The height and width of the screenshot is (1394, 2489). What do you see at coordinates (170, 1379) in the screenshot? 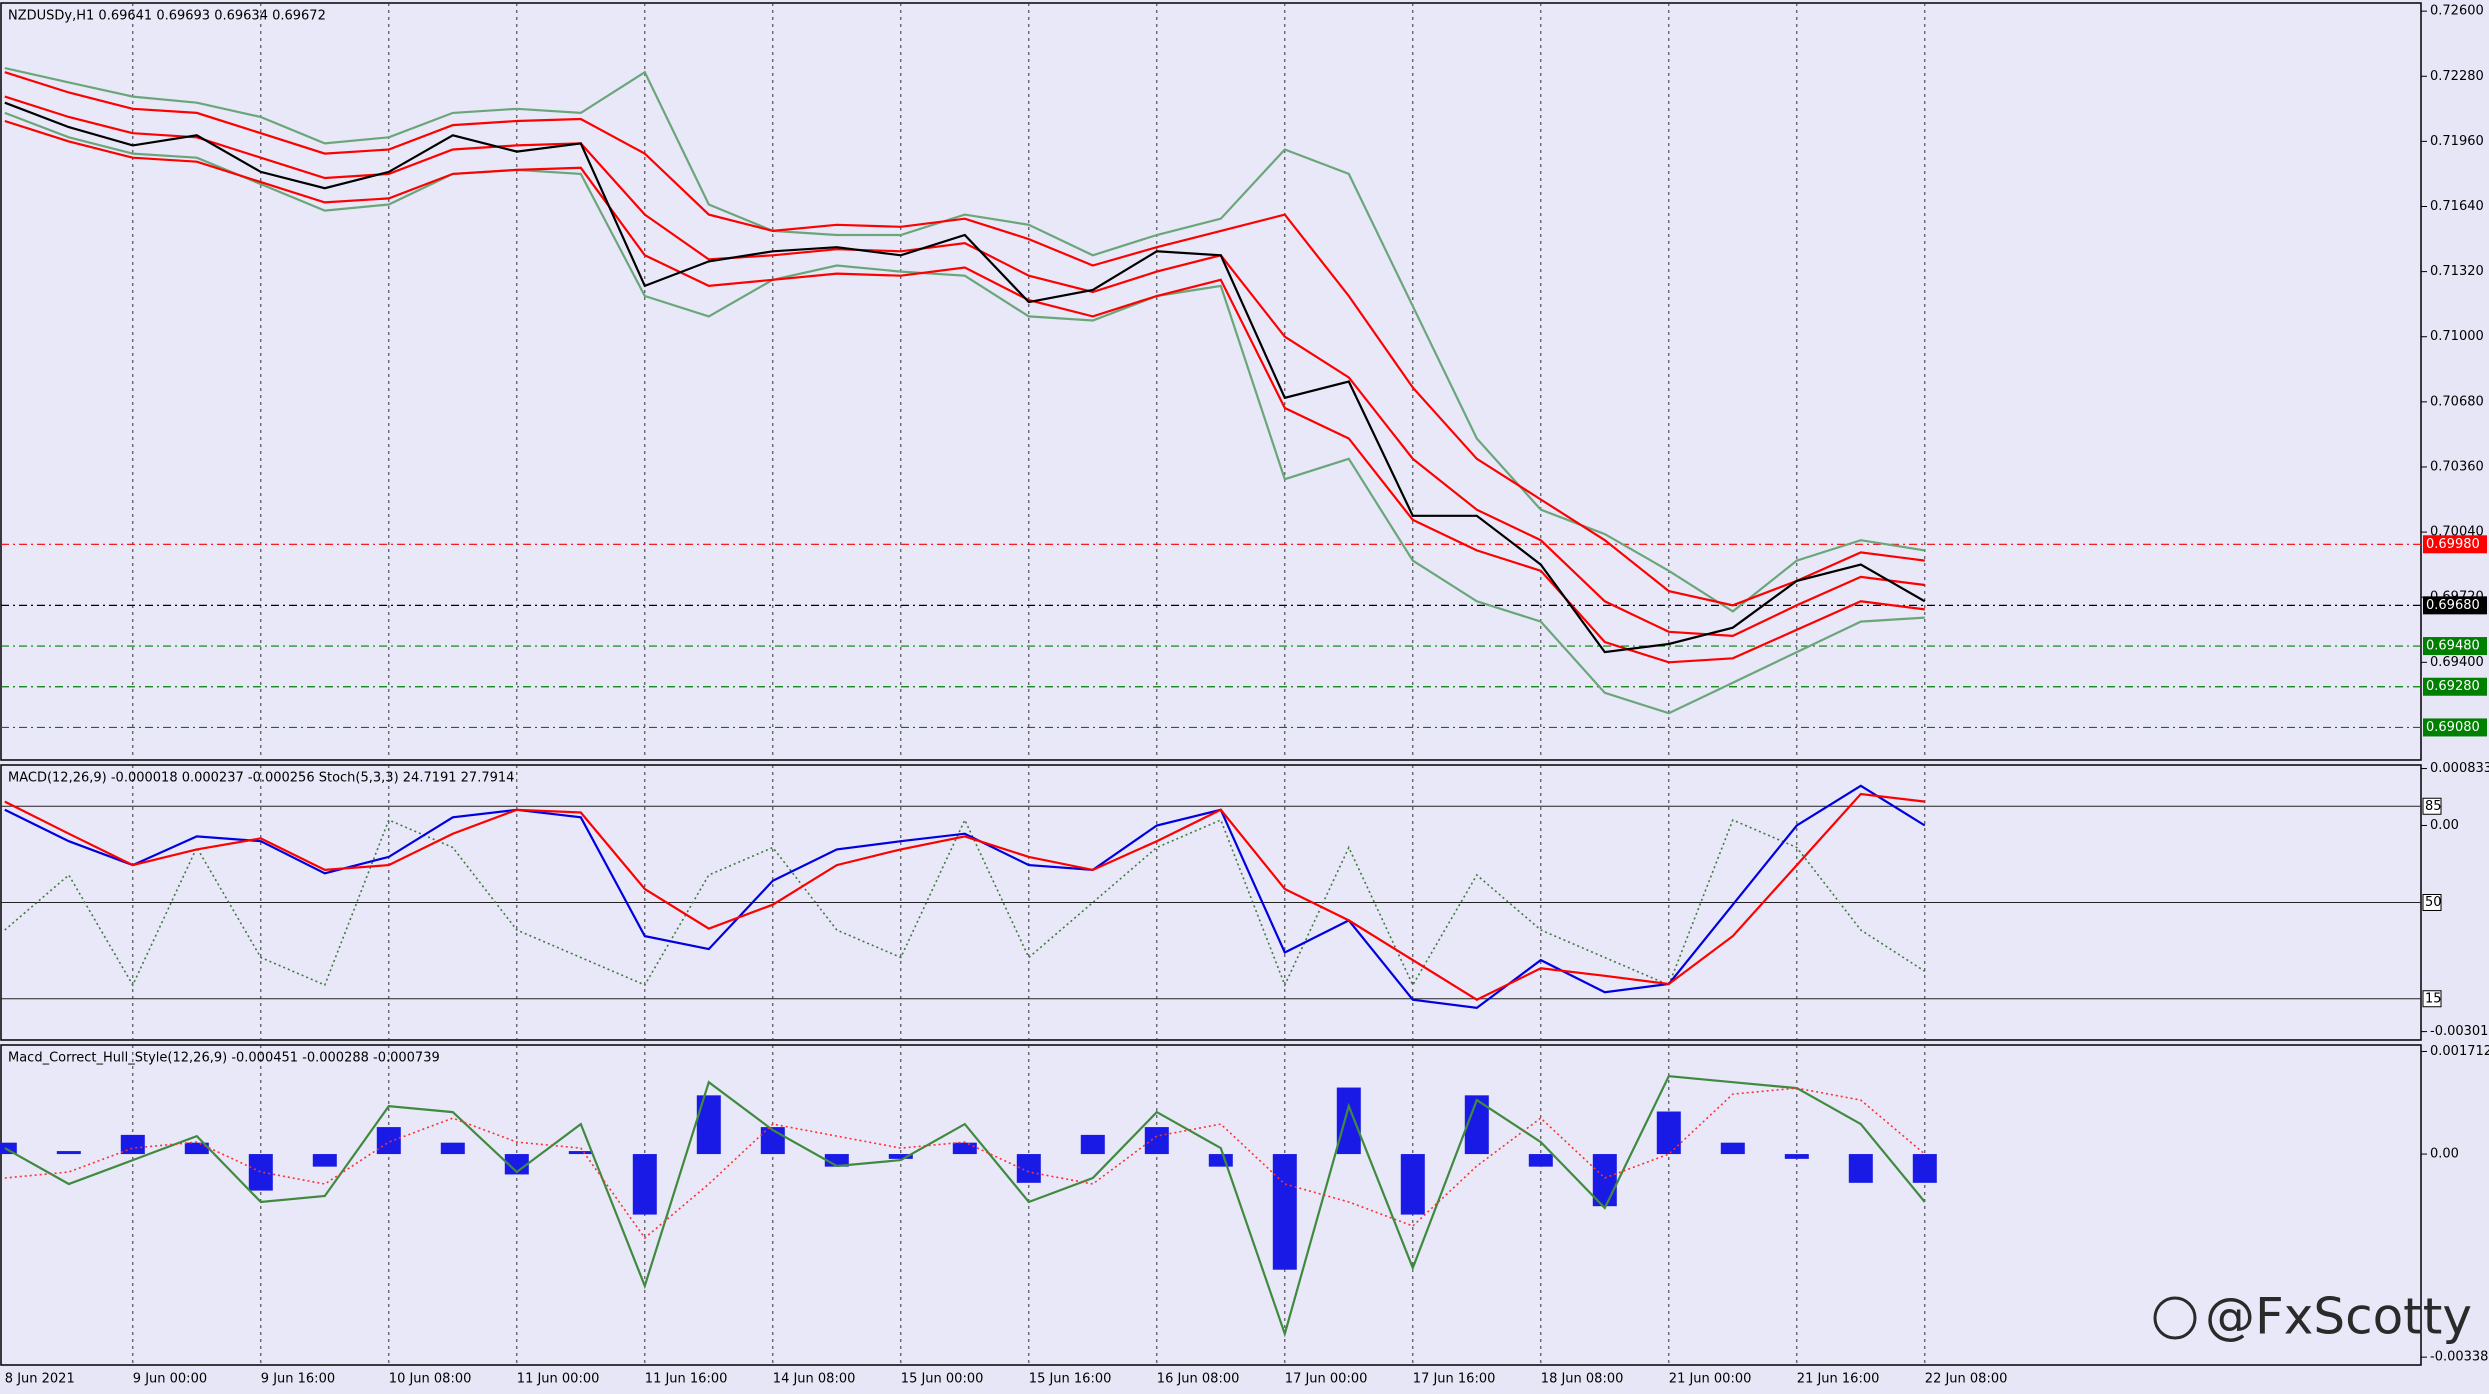
I see `x-tick-label: 9 Jun 00:00` at bounding box center [170, 1379].